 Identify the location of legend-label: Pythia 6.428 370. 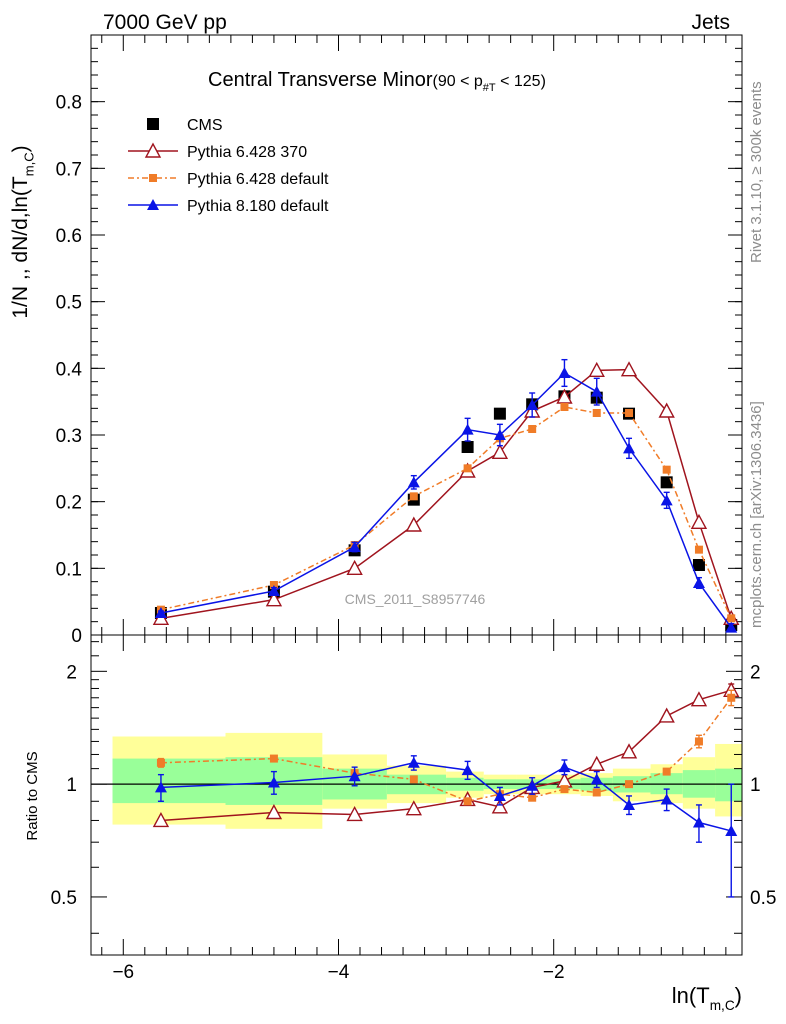
(247, 152).